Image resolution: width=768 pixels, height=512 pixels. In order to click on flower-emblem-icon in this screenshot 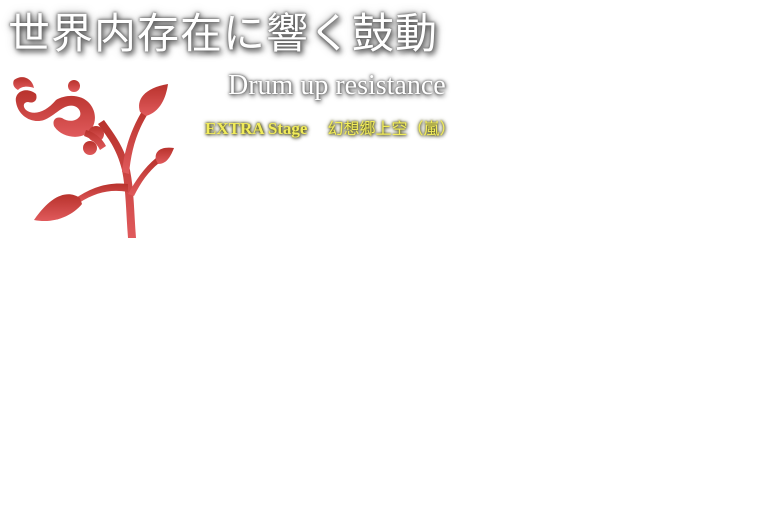, I will do `click(93, 157)`.